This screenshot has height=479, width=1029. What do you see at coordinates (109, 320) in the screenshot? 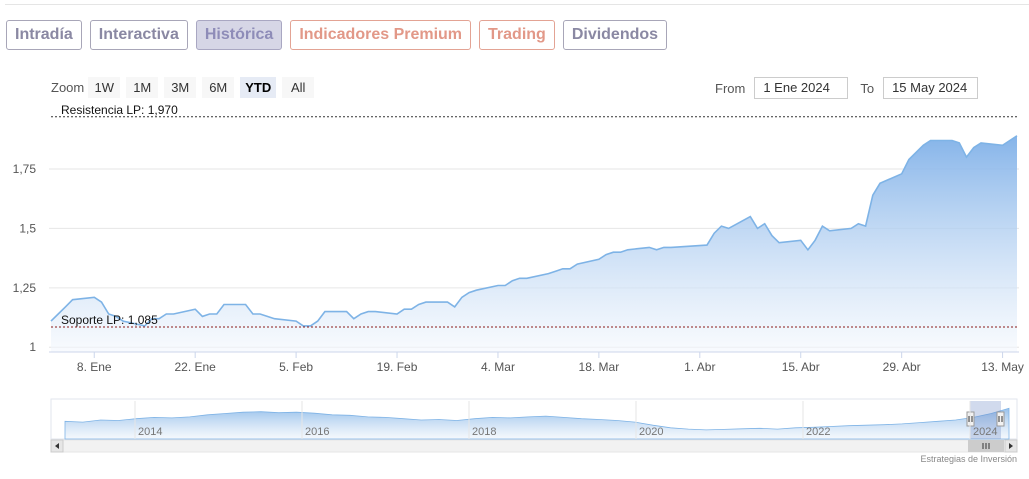
I see `support-label: Soporte LP: 1,085` at bounding box center [109, 320].